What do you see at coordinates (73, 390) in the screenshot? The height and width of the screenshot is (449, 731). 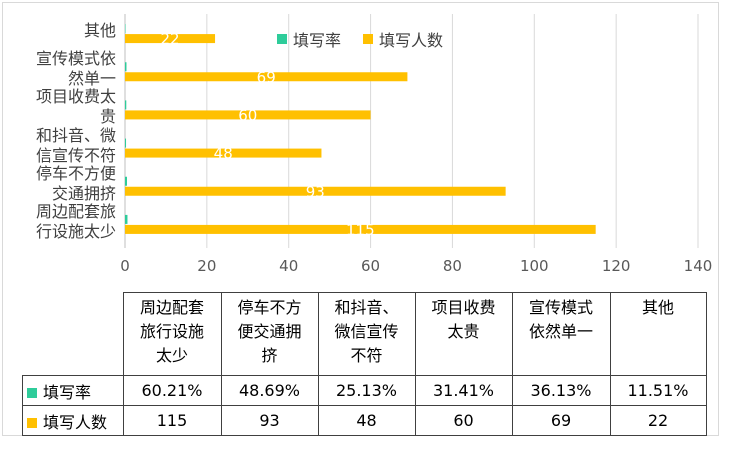 I see `data-table-rowlabel-rate: 填写率` at bounding box center [73, 390].